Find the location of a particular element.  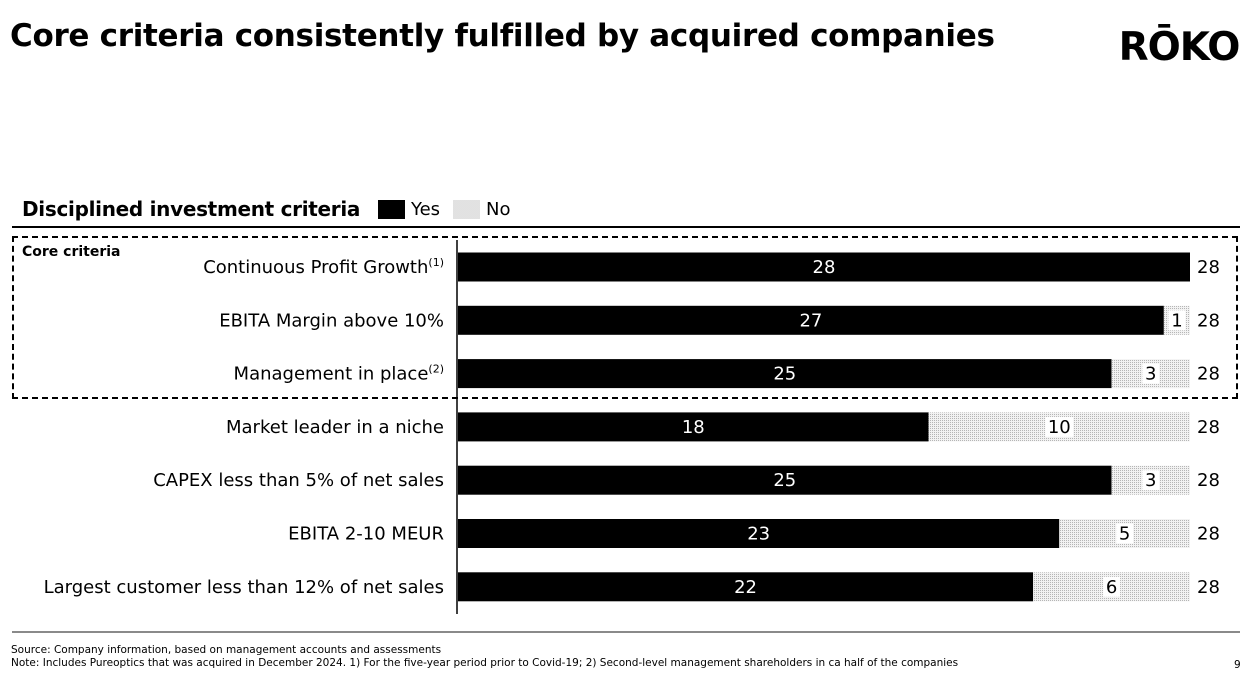

legend-label-no: No is located at coordinates (498, 209).